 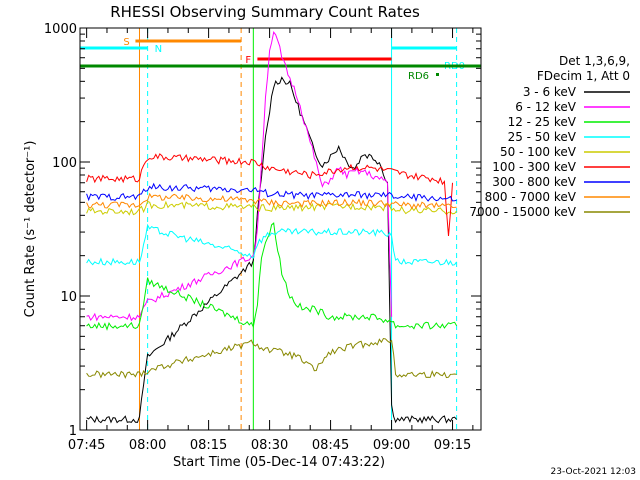 What do you see at coordinates (330, 445) in the screenshot?
I see `x-tick-label: 08:45` at bounding box center [330, 445].